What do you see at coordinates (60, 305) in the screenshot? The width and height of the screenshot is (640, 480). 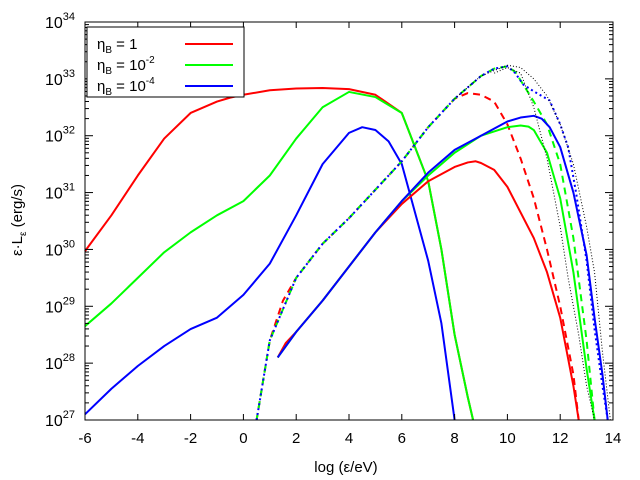 I see `y-tick-label: 1029` at bounding box center [60, 305].